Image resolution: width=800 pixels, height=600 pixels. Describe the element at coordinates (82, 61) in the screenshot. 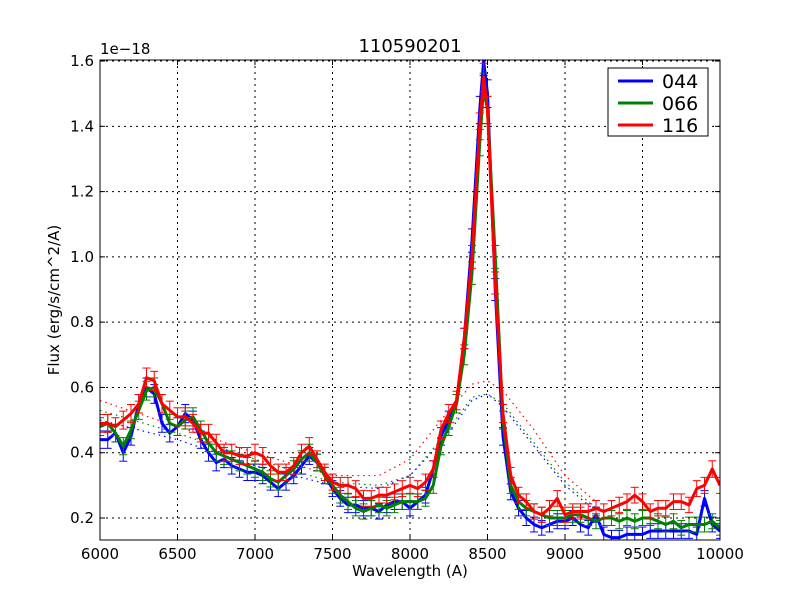

I see `y-tick-label: 1.6` at that location.